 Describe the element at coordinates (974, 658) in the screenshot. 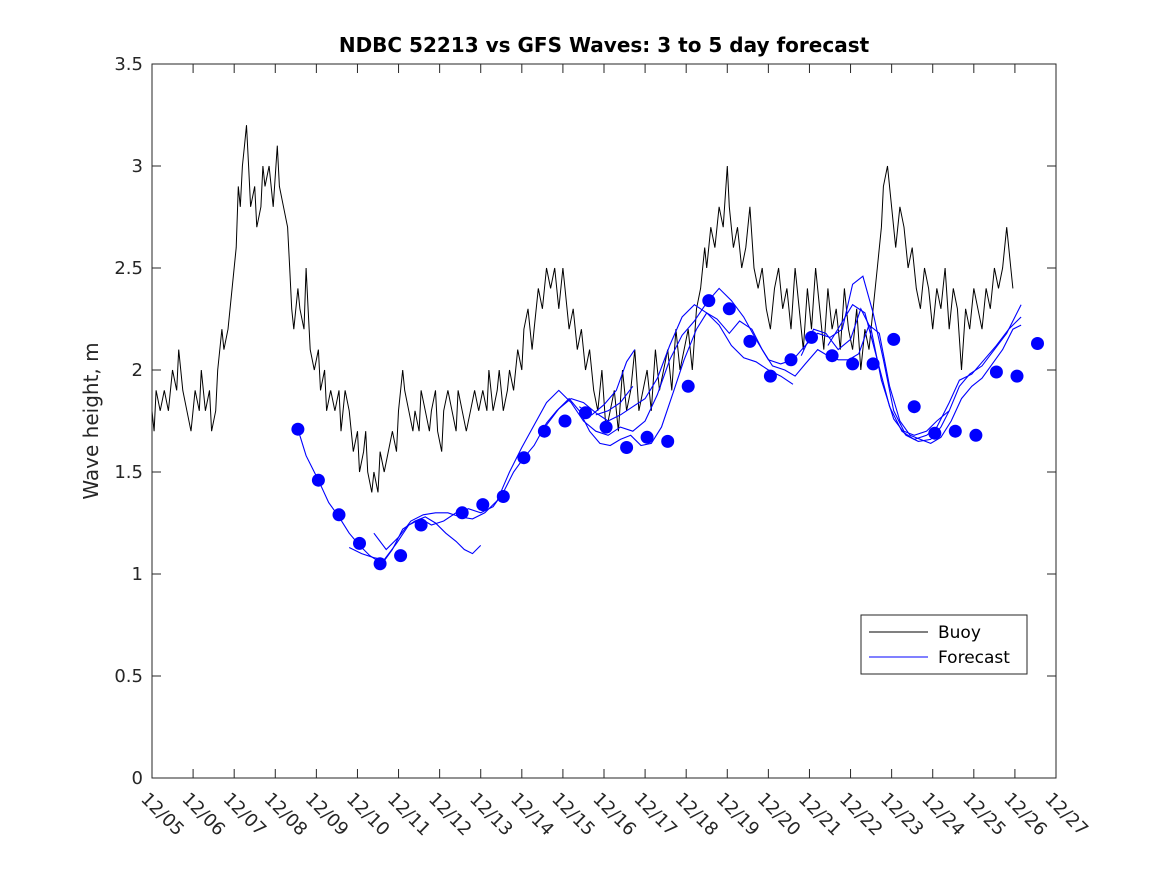

I see `legend-forecast-label: Forecast` at that location.